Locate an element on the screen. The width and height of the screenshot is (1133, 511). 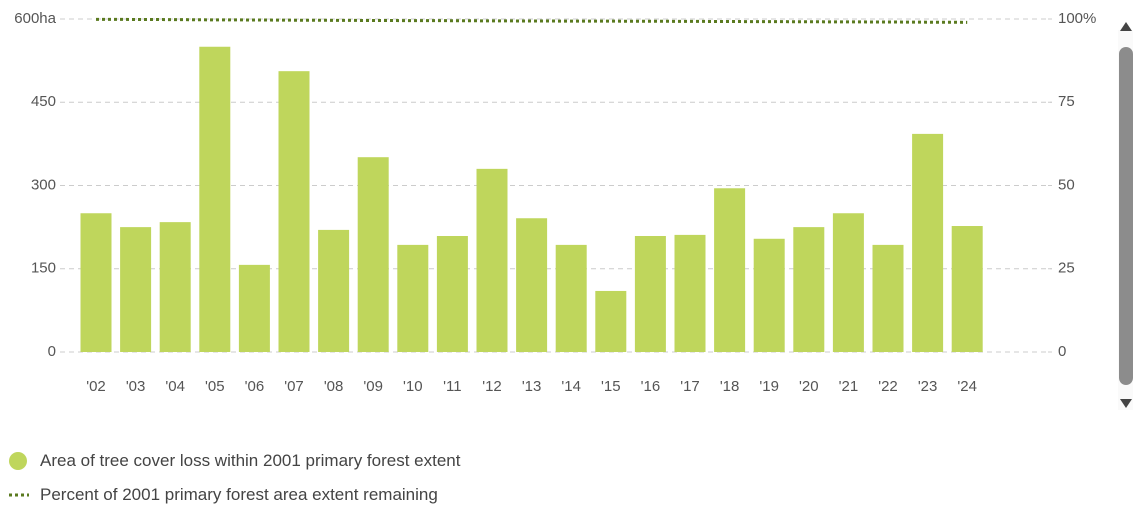
y-tick-label: 600ha is located at coordinates (35, 18).